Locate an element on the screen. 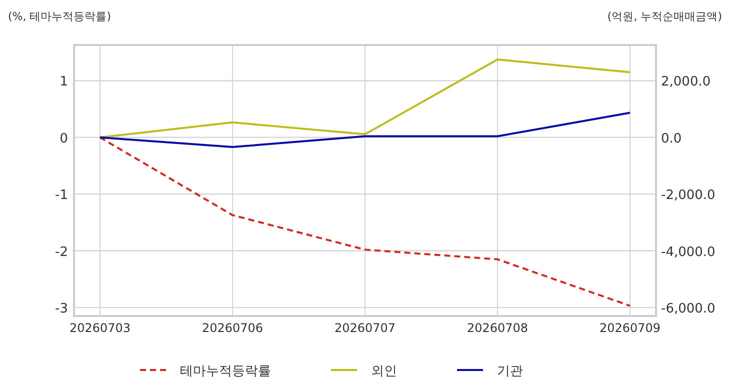  legend-label: 기관 is located at coordinates (510, 371).